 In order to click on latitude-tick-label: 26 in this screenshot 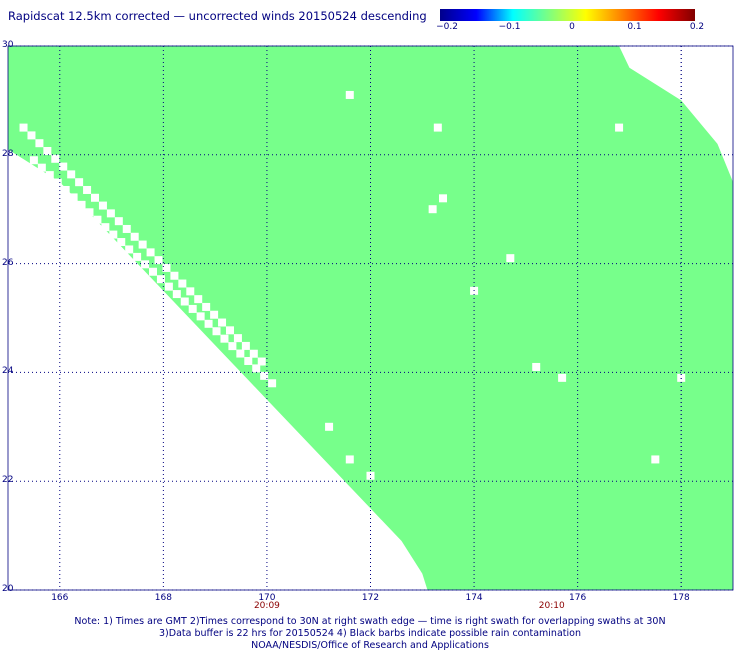, I will do `click(8, 262)`.